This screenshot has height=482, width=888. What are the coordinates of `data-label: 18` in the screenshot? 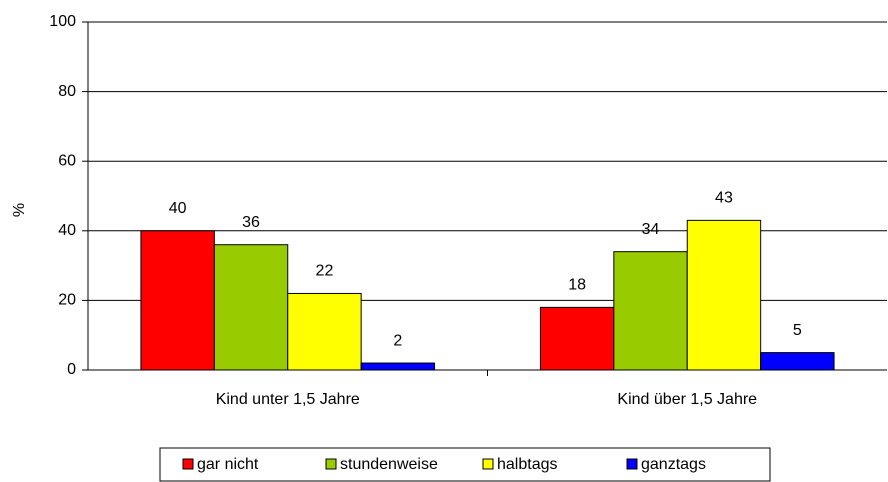 It's located at (577, 285).